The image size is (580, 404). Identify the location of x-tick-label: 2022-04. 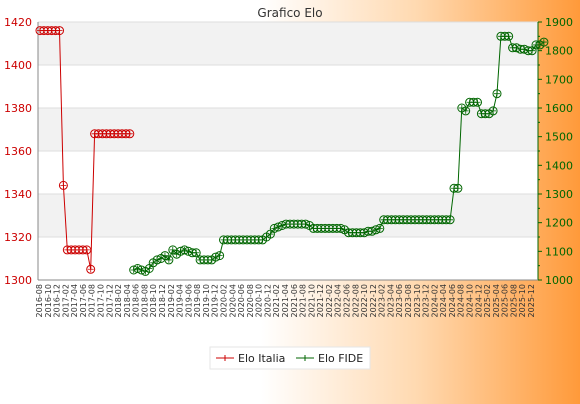
(338, 300).